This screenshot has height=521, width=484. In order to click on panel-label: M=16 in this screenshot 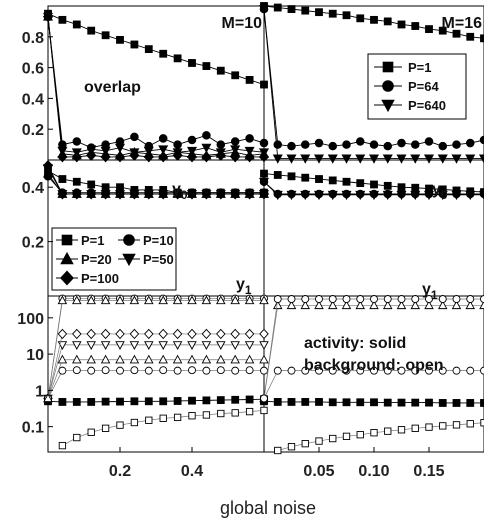, I will do `click(462, 23)`.